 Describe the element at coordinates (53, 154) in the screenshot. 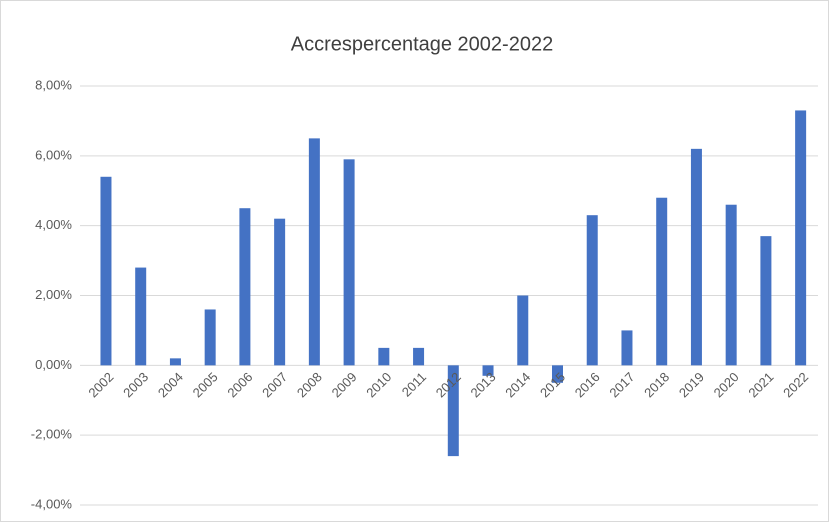

I see `y-tick-label: 6,00%` at that location.